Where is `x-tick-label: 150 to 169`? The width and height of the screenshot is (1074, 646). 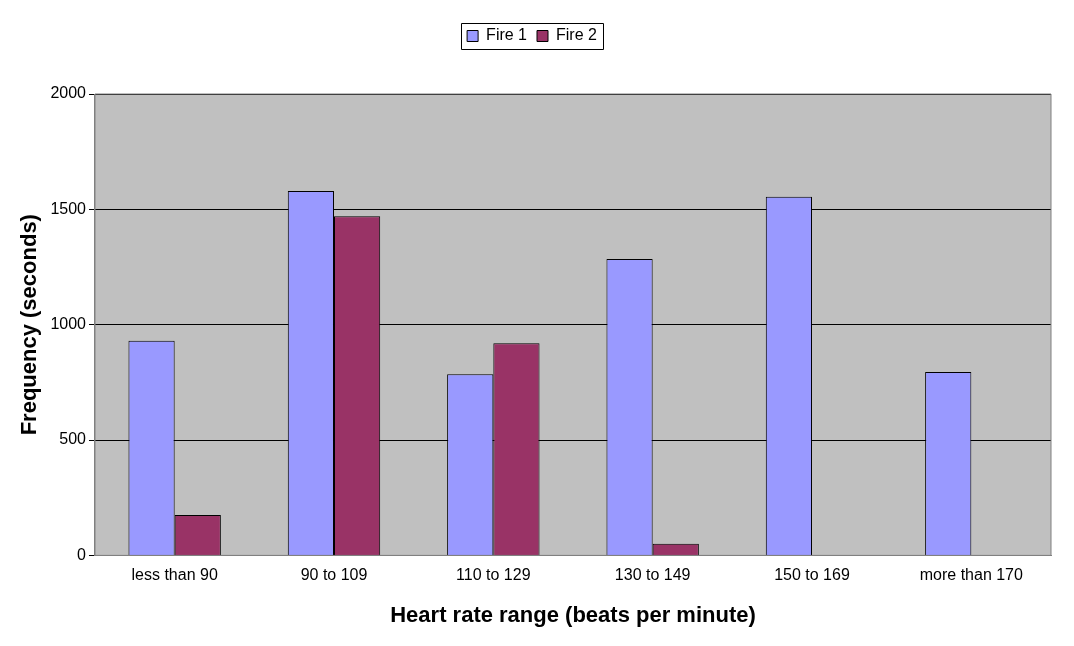 x-tick-label: 150 to 169 is located at coordinates (812, 575).